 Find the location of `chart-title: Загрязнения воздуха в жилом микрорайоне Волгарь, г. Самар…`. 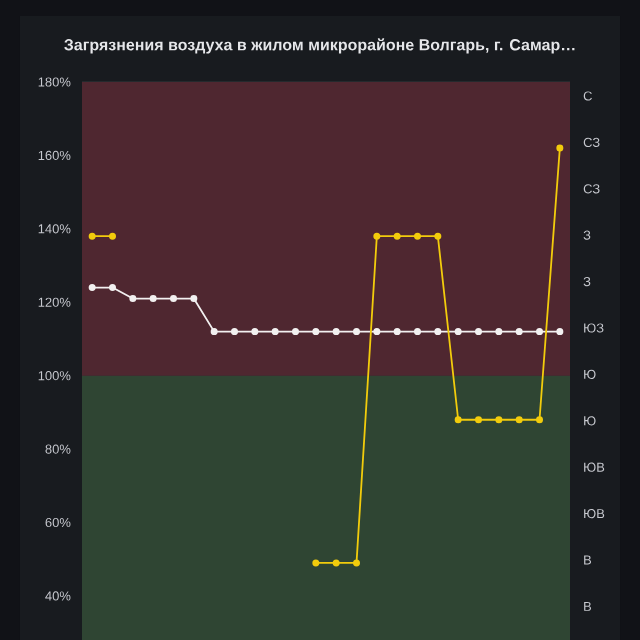

chart-title: Загрязнения воздуха в жилом микрорайоне Волгарь, г. Самар… is located at coordinates (319, 46).